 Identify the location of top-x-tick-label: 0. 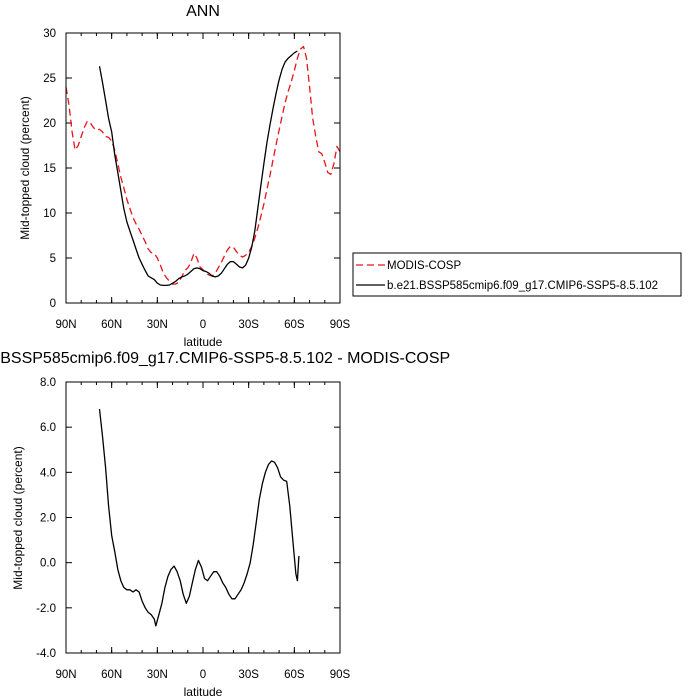
(203, 325).